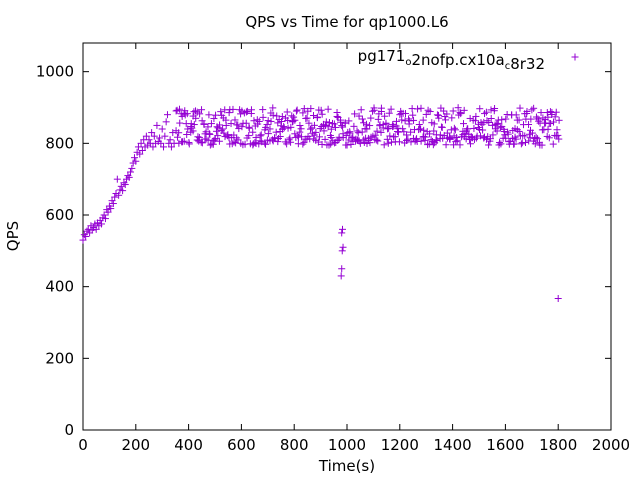 The image size is (640, 480). Describe the element at coordinates (83, 445) in the screenshot. I see `x-tick-label: 0` at that location.